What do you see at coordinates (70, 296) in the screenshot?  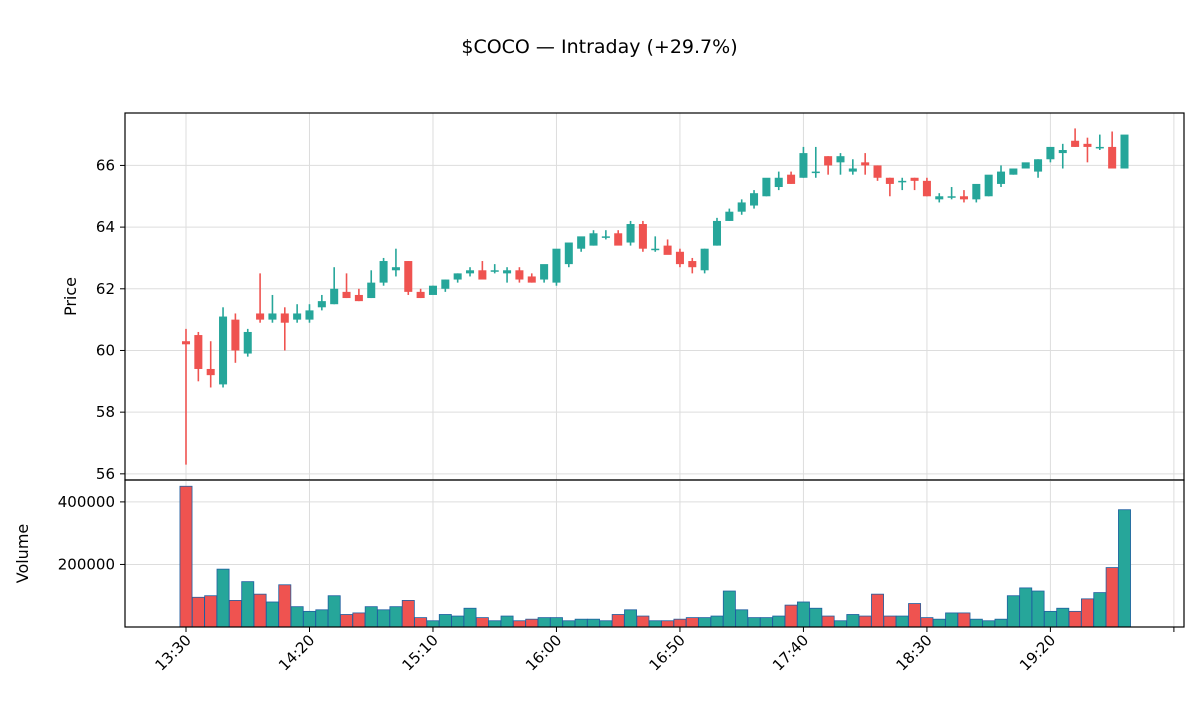 I see `price-axis-label: Price` at bounding box center [70, 296].